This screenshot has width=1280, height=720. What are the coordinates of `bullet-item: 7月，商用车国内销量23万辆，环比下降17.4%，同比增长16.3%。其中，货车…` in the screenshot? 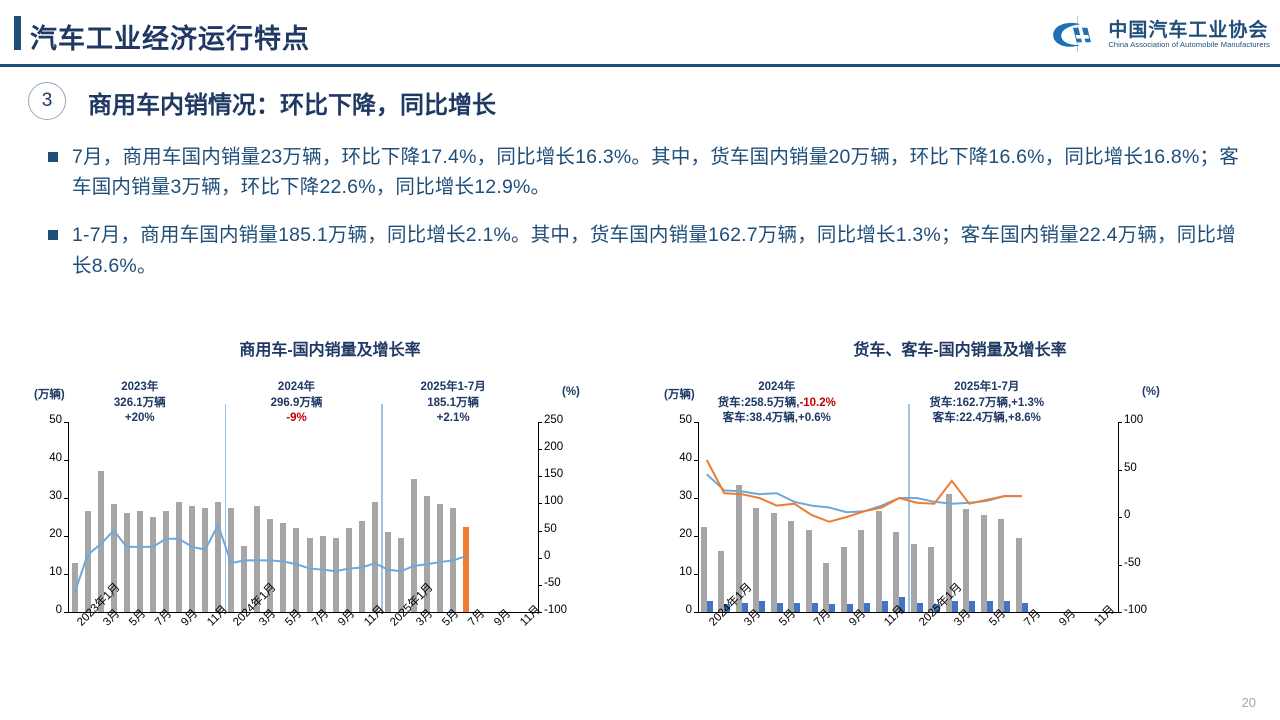 It's located at (646, 172).